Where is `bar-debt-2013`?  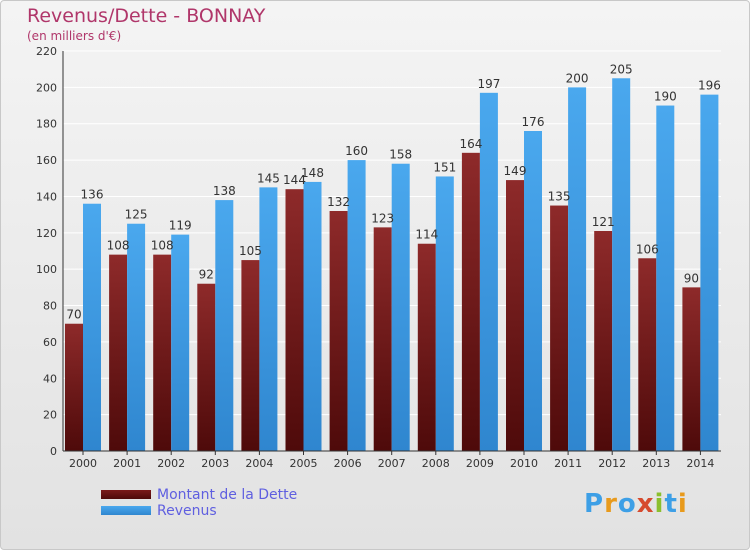
bar-debt-2013 is located at coordinates (647, 354).